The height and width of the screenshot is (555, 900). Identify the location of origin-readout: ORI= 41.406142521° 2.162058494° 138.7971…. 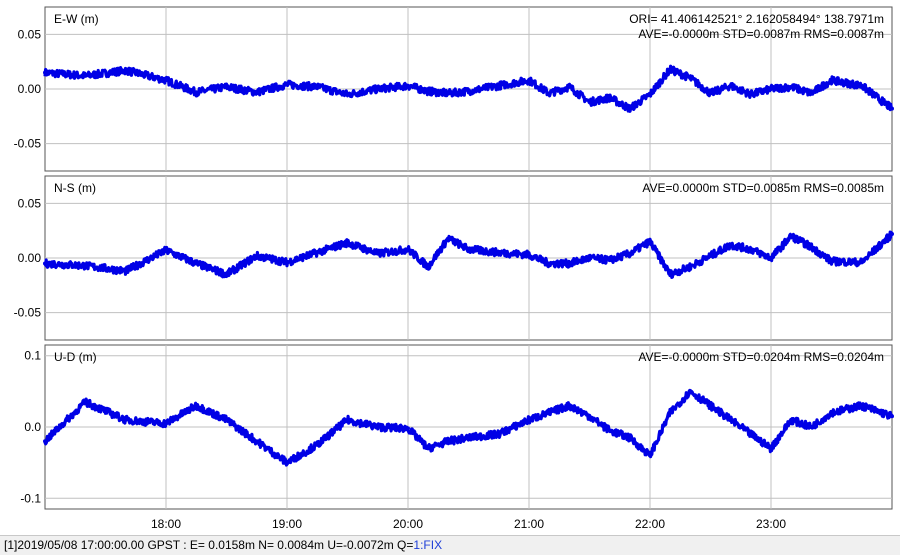
(756, 19).